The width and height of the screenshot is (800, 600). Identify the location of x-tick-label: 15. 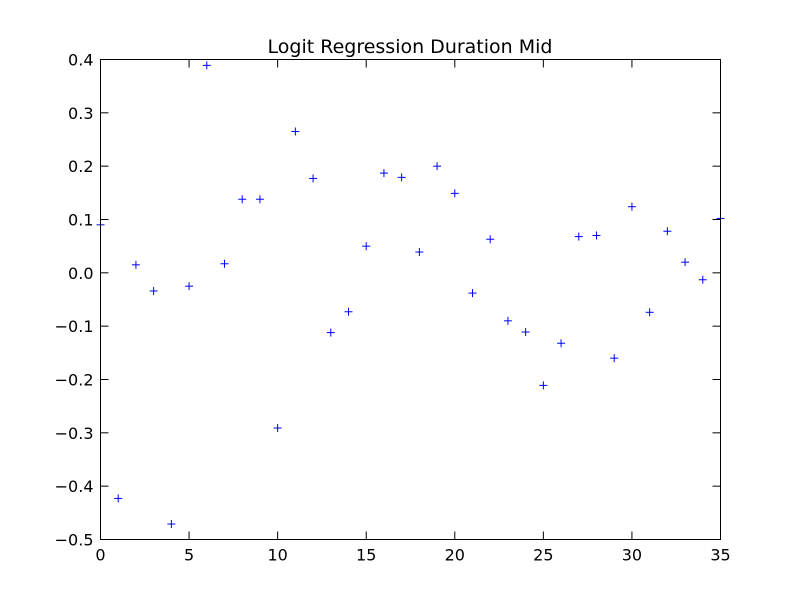
(366, 555).